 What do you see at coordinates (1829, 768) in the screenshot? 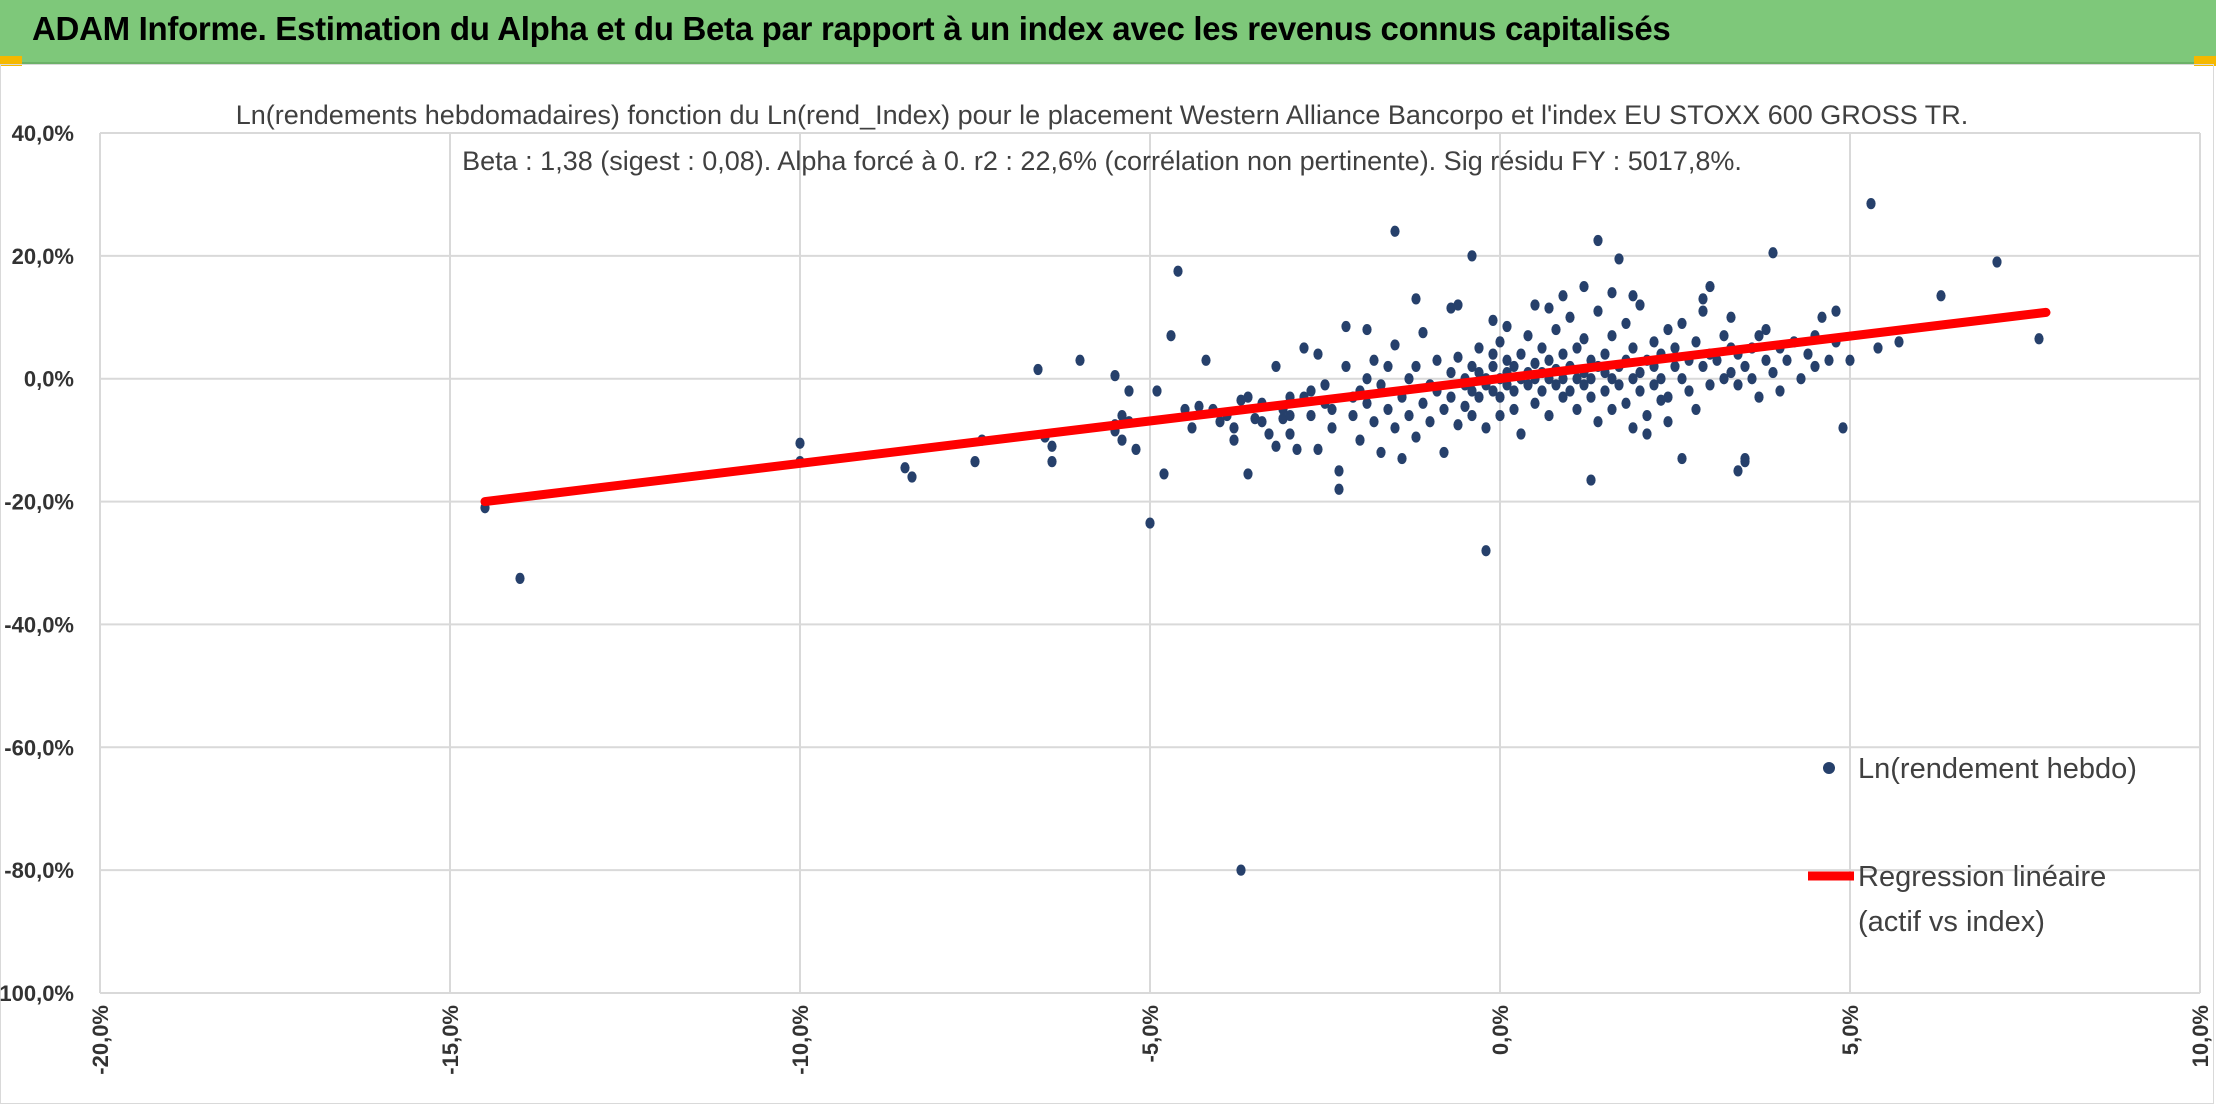
I see `legend-marker-scatter` at bounding box center [1829, 768].